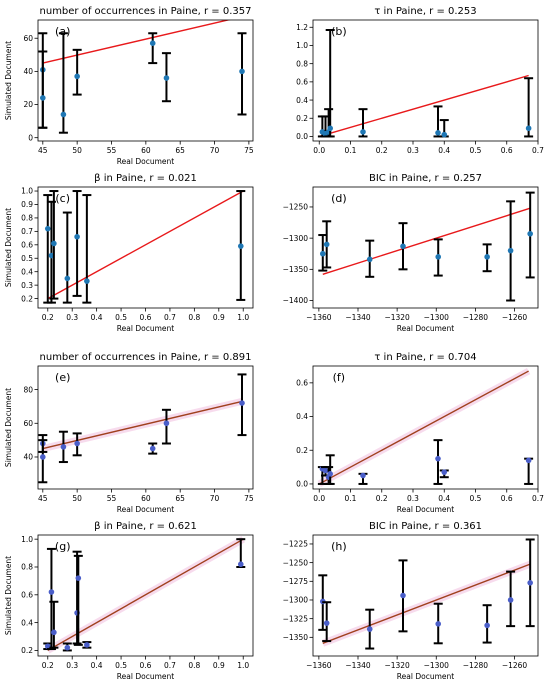  I want to click on x-tick-label: −1340, so click(358, 665).